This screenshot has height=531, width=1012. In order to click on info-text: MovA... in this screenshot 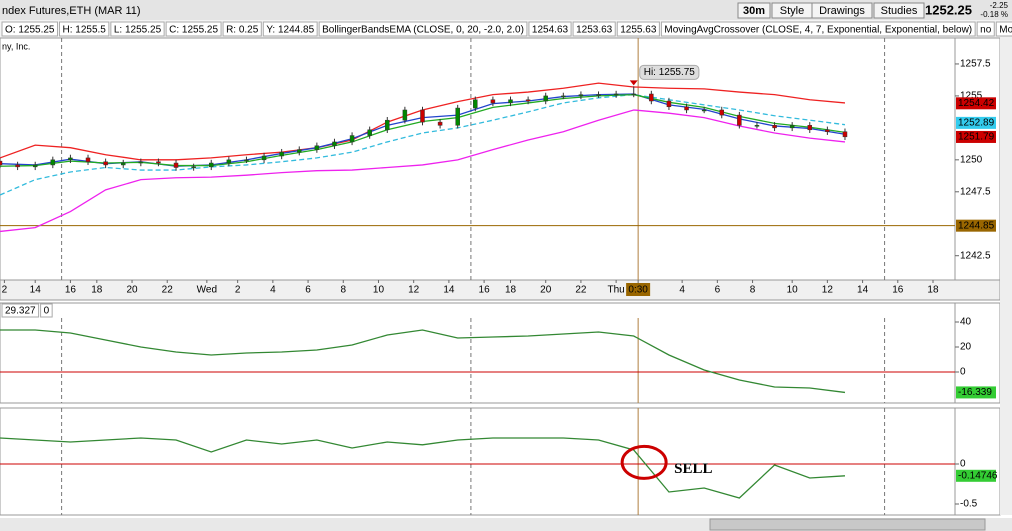, I will do `click(1005, 30)`.